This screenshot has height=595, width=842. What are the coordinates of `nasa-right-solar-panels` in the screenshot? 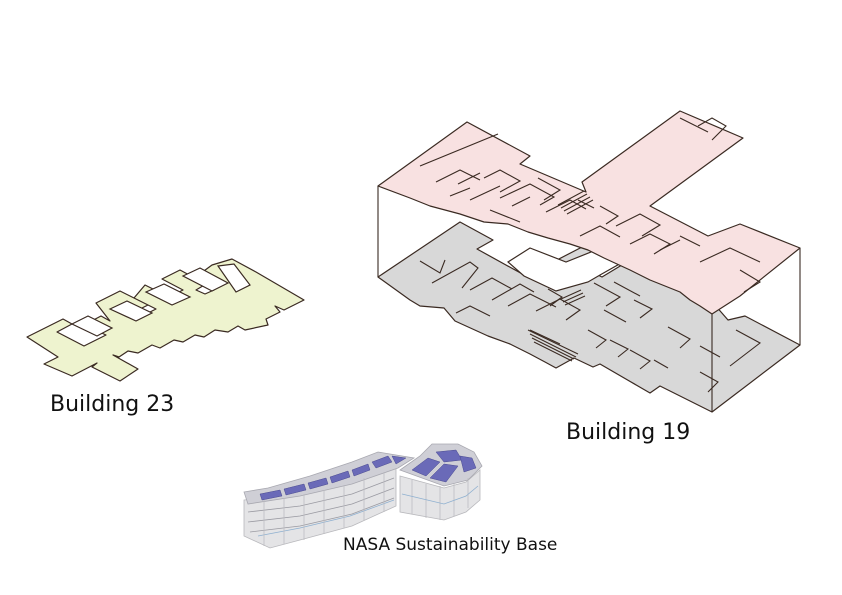 It's located at (444, 466).